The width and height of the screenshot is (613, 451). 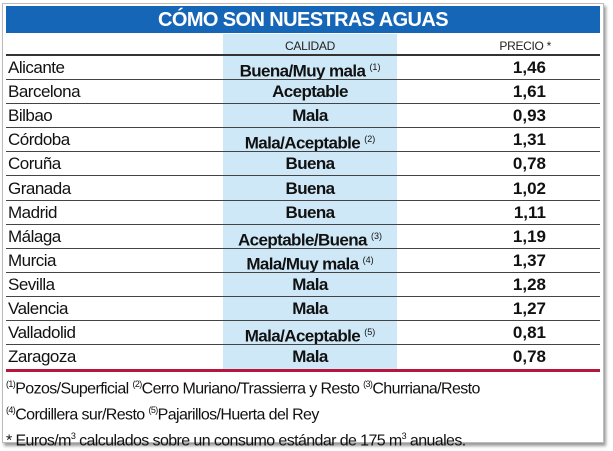 I want to click on precio-value: 1,61, so click(x=529, y=92).